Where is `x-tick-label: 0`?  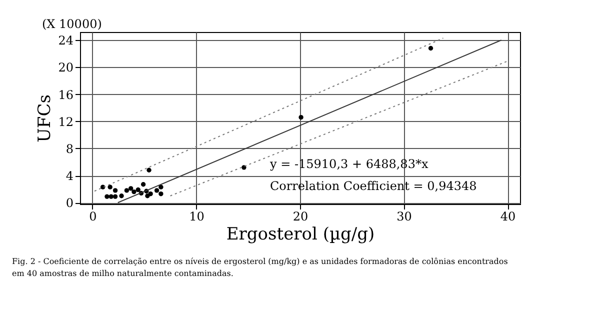
x-tick-label: 0 is located at coordinates (93, 217).